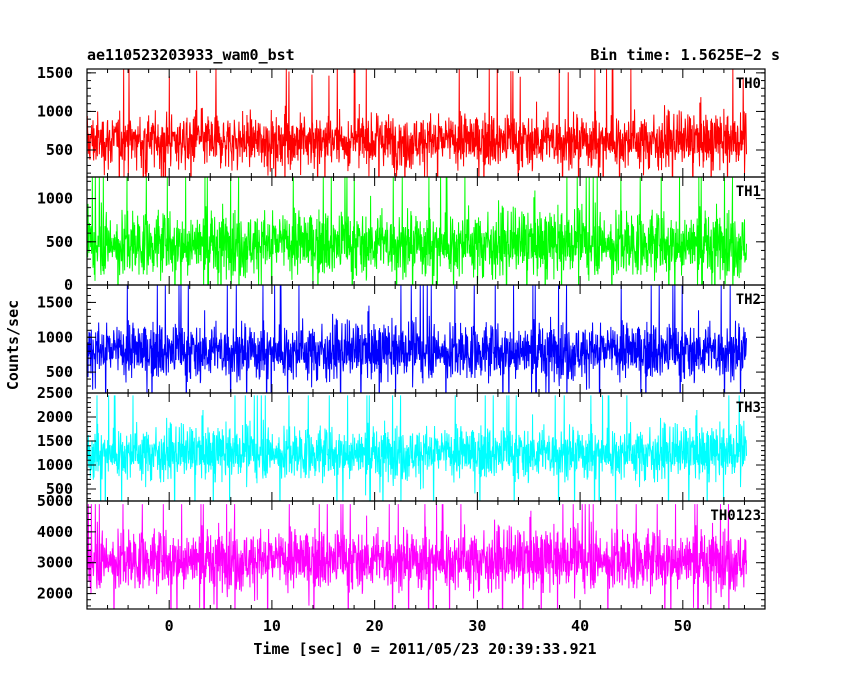  What do you see at coordinates (55, 563) in the screenshot?
I see `y-tick-label: 3000` at bounding box center [55, 563].